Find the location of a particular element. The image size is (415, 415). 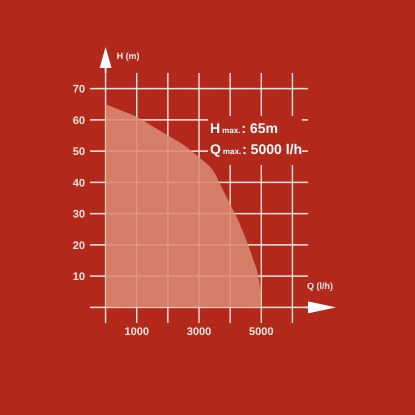

y-tick-label: 20 is located at coordinates (78, 246).